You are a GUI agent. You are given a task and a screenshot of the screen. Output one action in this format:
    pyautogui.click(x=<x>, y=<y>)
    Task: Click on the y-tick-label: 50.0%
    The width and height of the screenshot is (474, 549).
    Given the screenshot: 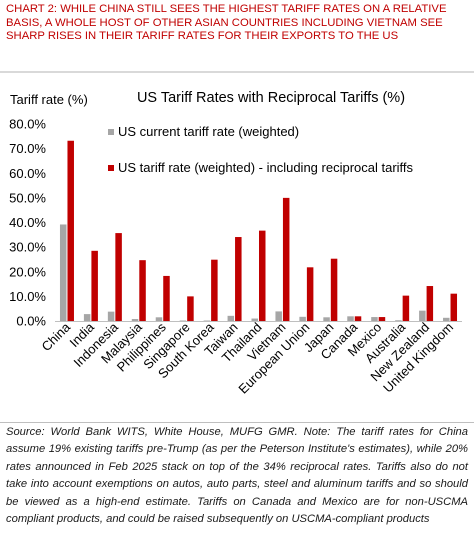 What is the action you would take?
    pyautogui.click(x=27, y=197)
    